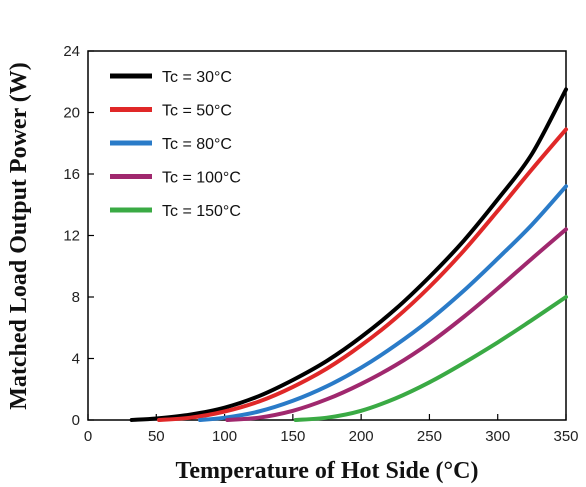  I want to click on x-axis-label: Temperature of Hot Side (°C), so click(327, 471).